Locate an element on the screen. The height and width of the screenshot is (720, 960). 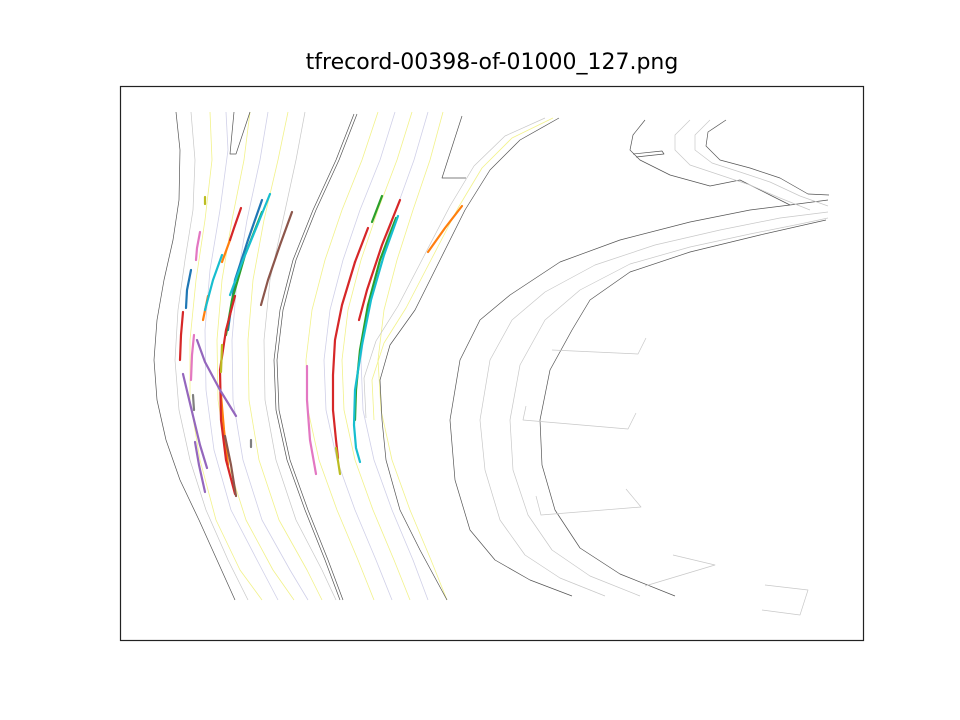
trajectory-layer is located at coordinates (321, 345).